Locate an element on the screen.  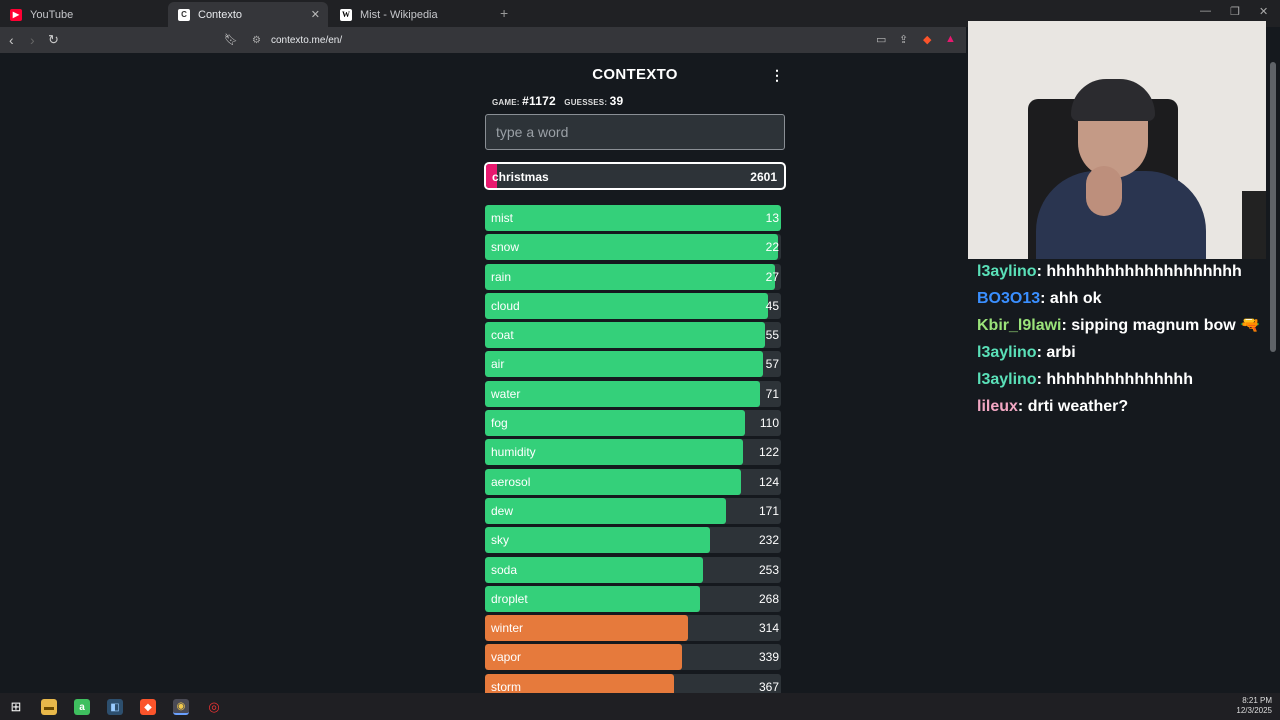
obs-icon: ◎ is located at coordinates (214, 706).